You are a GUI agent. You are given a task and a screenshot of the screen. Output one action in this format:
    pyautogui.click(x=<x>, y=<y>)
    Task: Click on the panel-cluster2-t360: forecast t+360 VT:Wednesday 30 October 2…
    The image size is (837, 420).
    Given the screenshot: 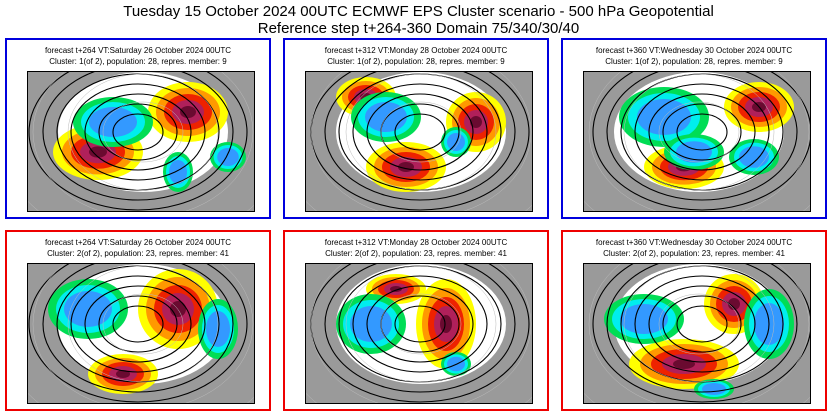 What is the action you would take?
    pyautogui.click(x=694, y=320)
    